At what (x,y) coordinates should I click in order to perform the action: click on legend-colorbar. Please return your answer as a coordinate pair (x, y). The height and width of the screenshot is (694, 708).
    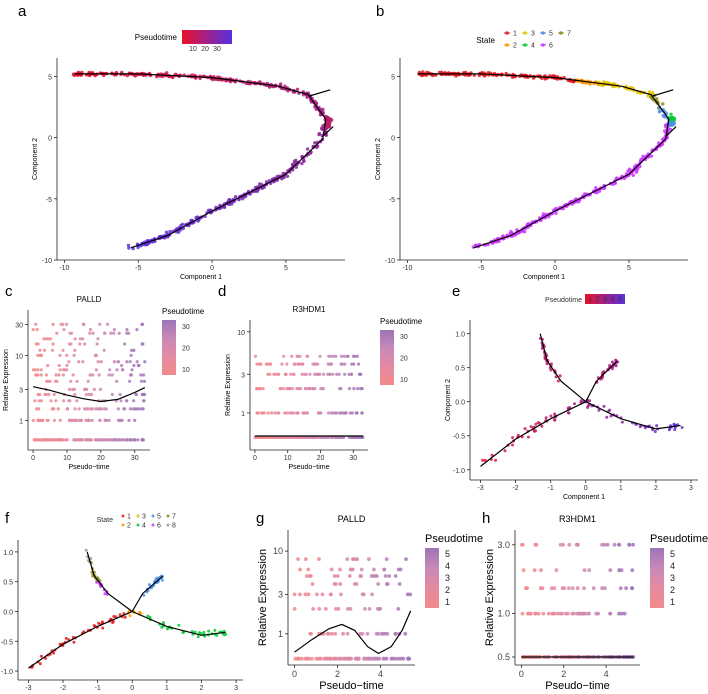
    Looking at the image, I should click on (605, 299).